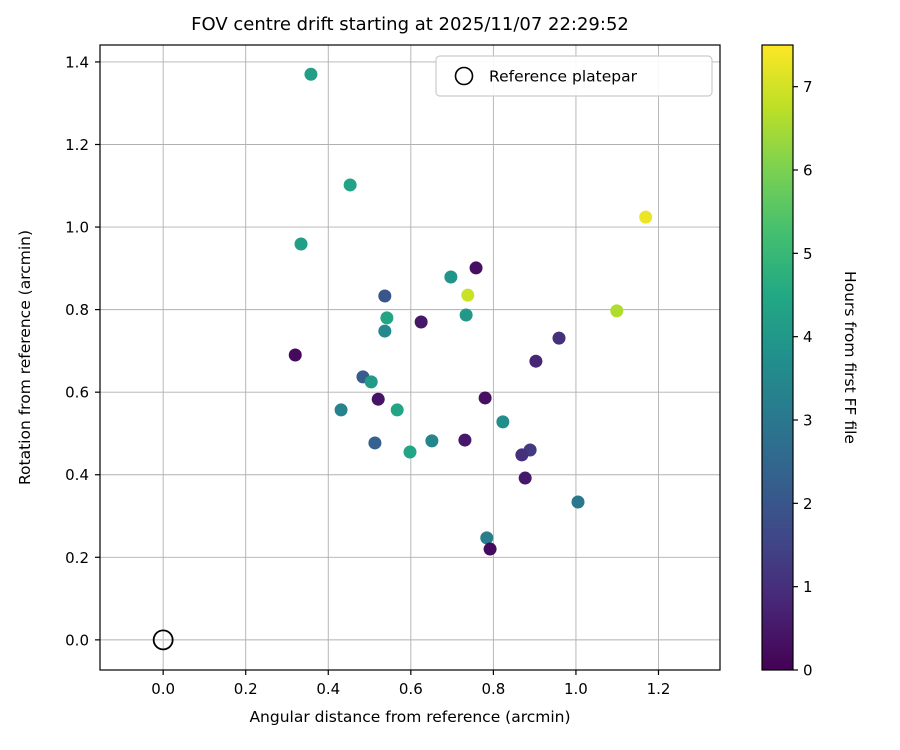  I want to click on x-tick-label: 1.2, so click(659, 689).